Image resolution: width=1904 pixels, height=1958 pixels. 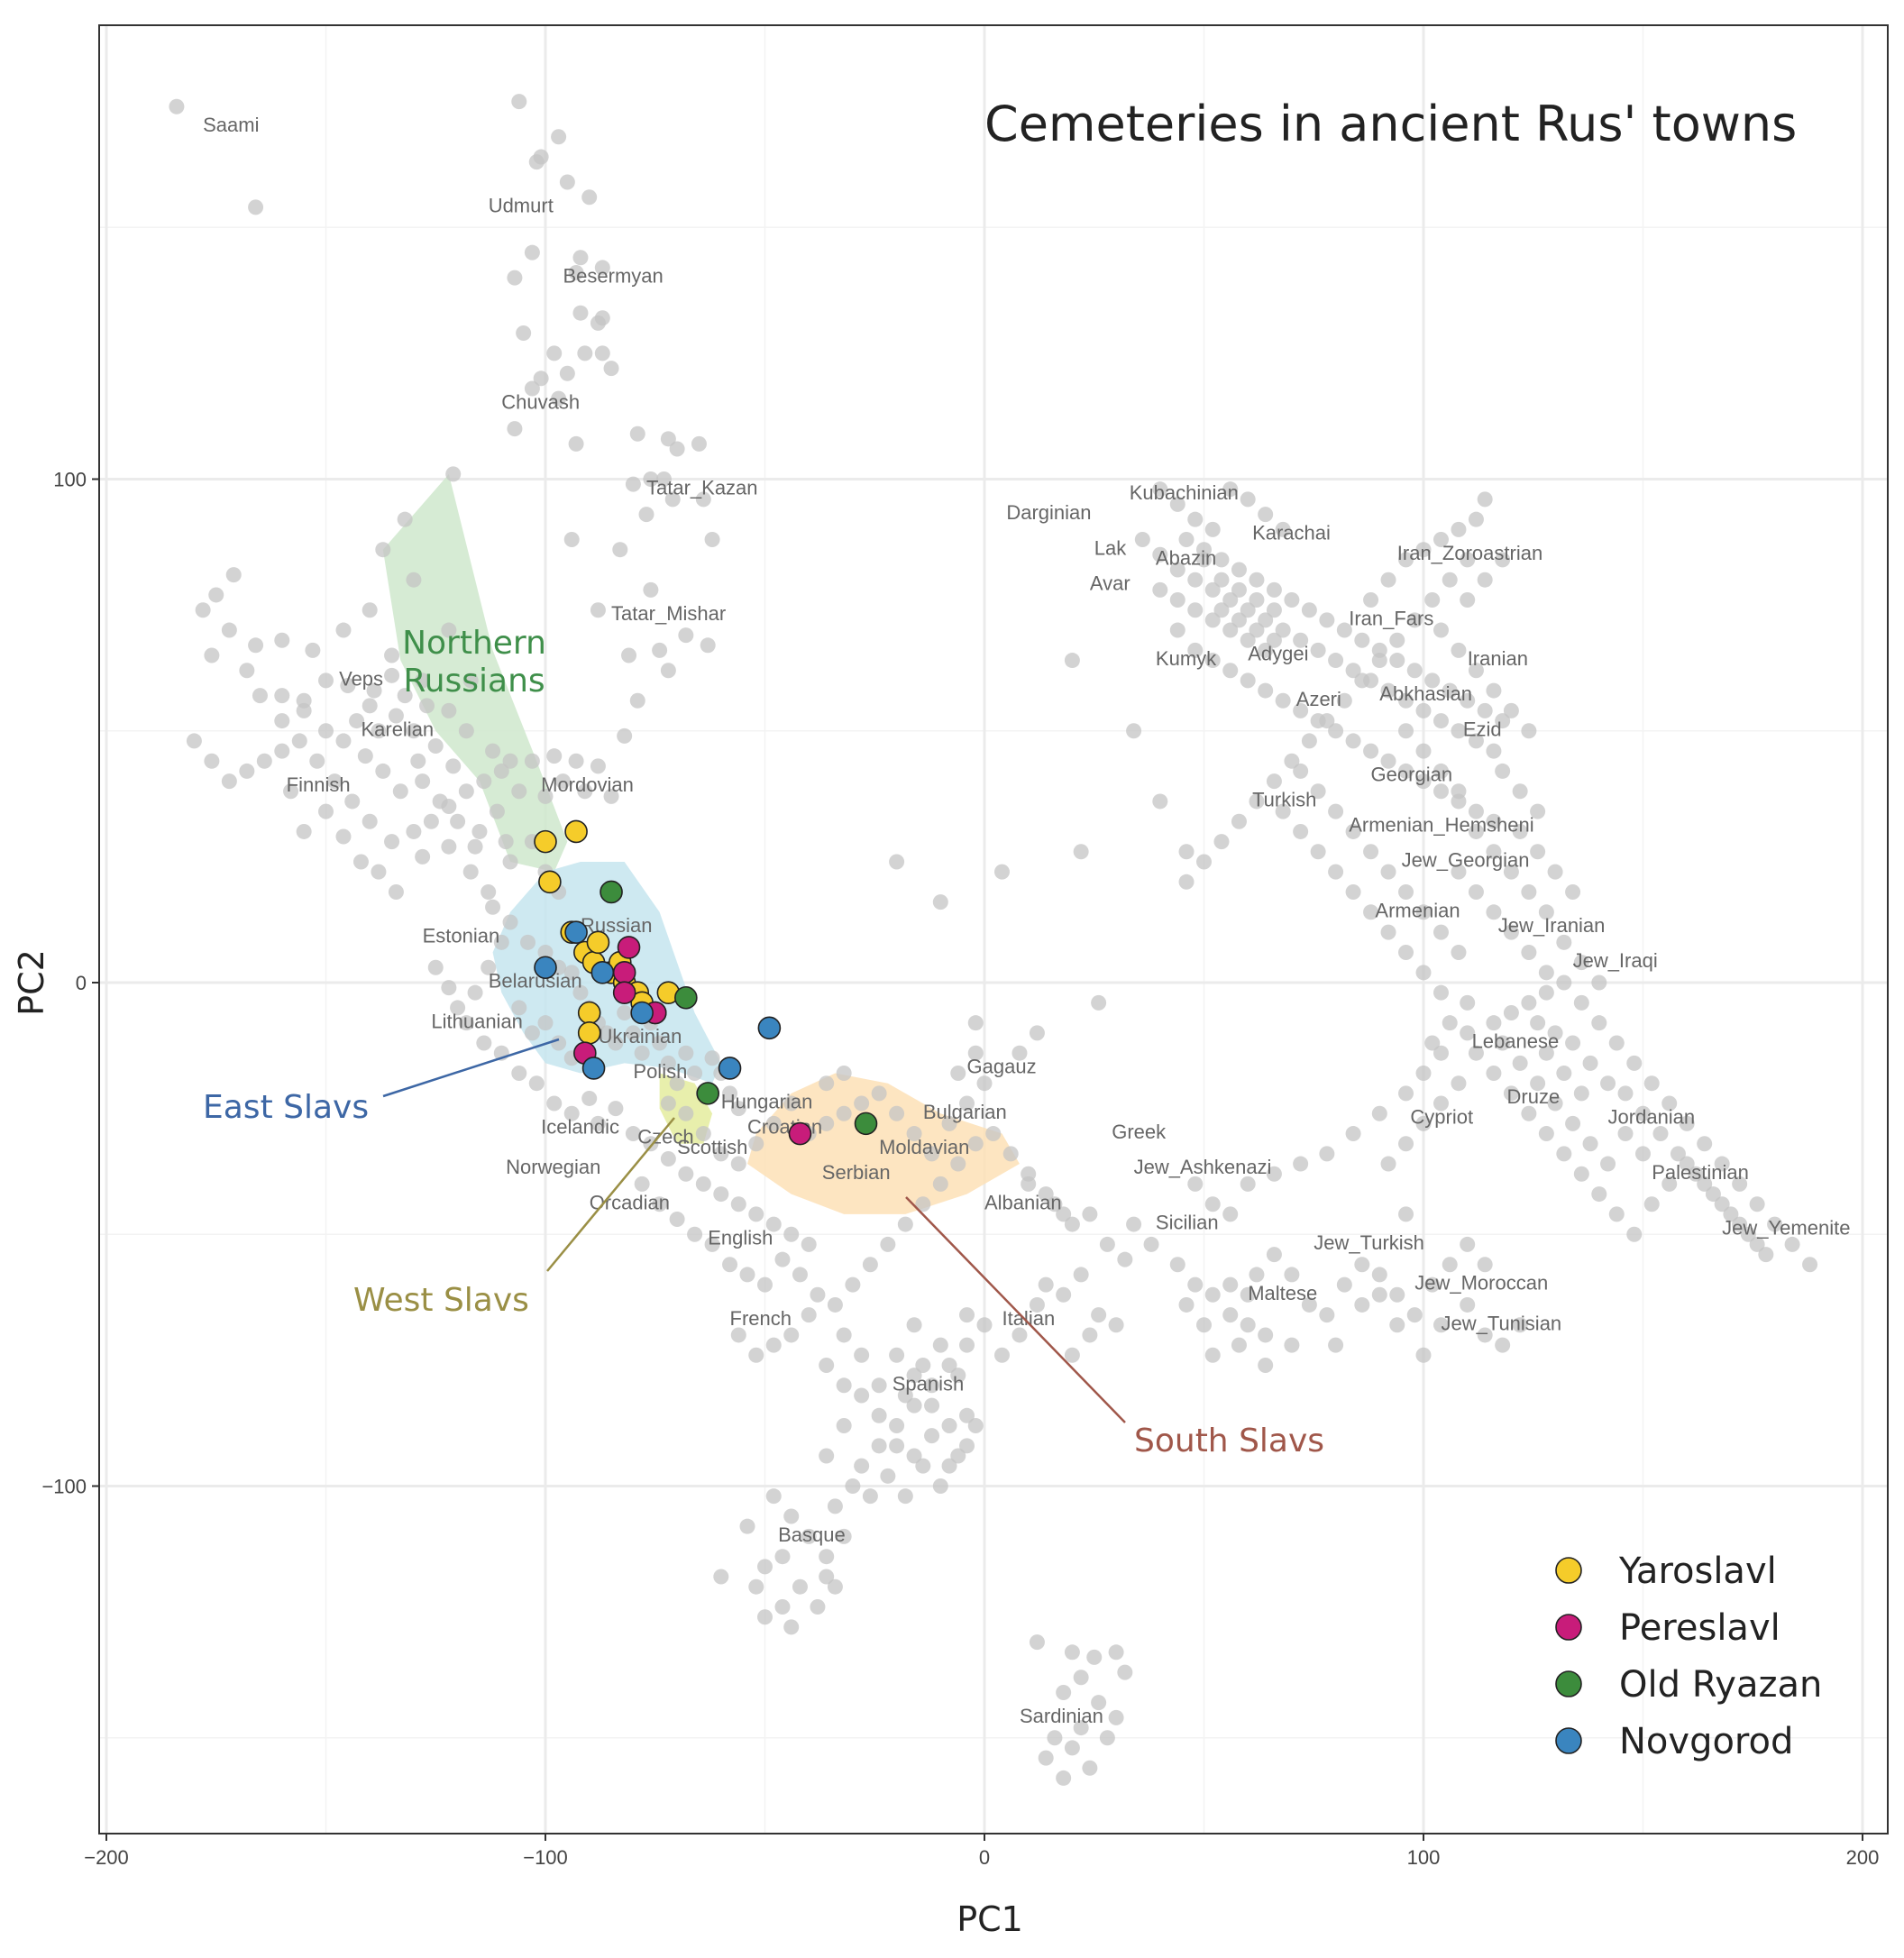 I want to click on population-label: Iran_Zoroastrian, so click(x=1469, y=553).